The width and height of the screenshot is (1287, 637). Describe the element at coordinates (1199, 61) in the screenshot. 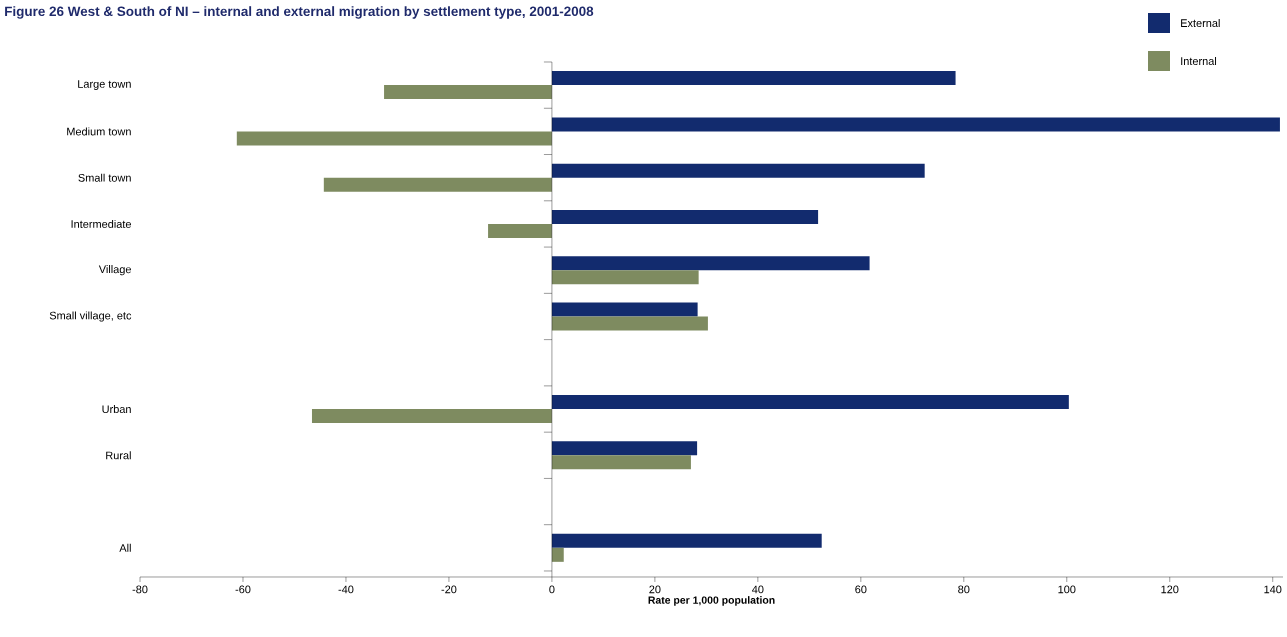

I see `legend-label: Internal` at that location.